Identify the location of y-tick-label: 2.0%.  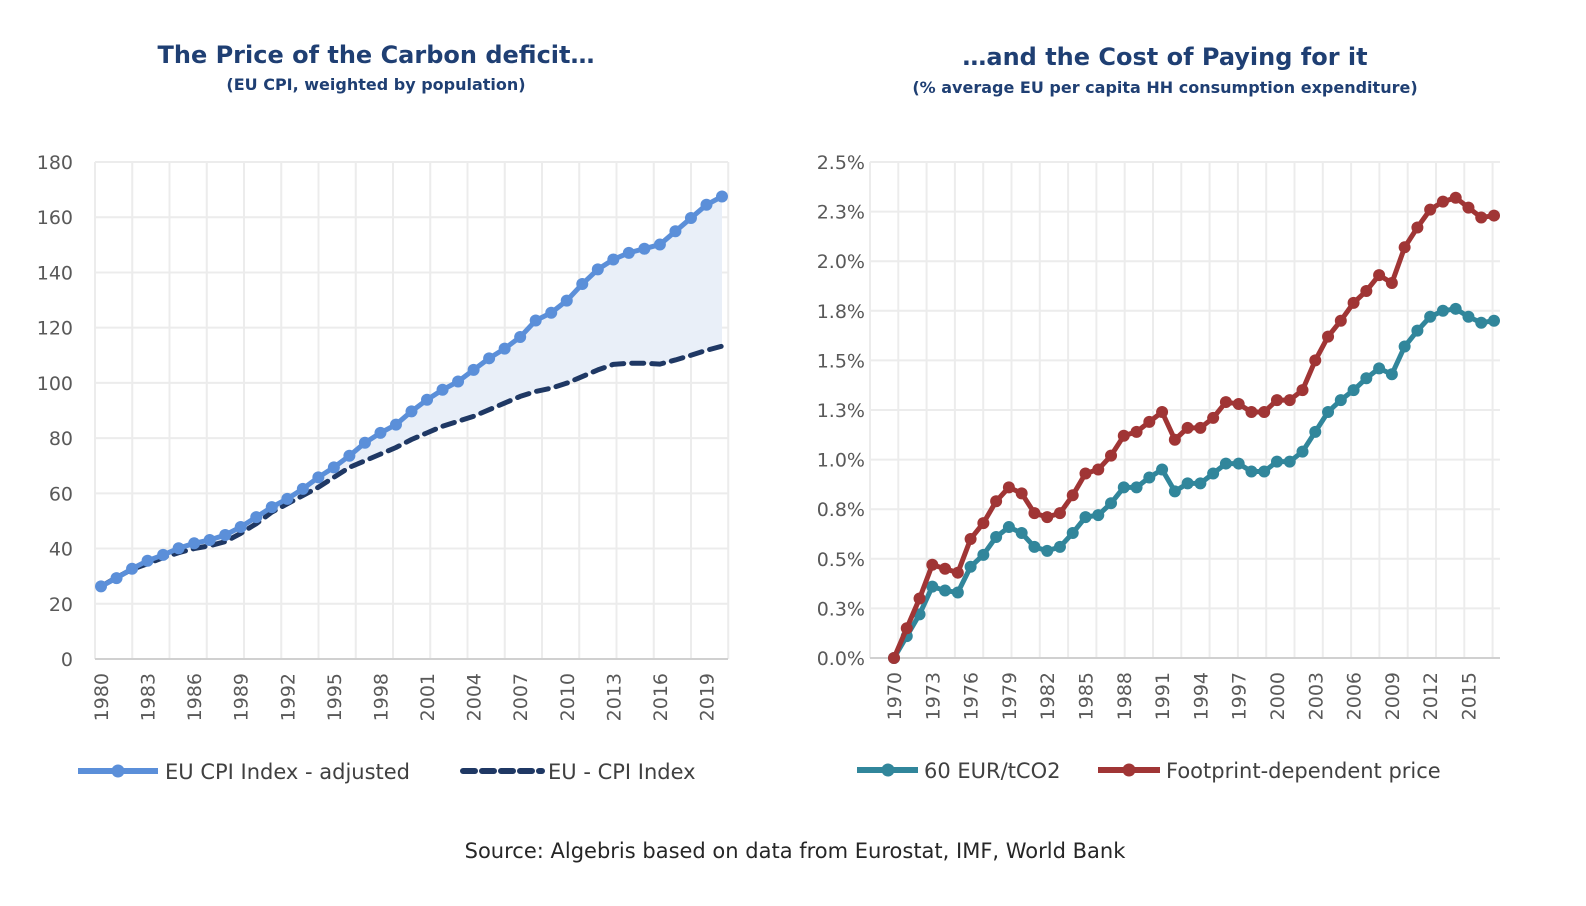
(841, 262).